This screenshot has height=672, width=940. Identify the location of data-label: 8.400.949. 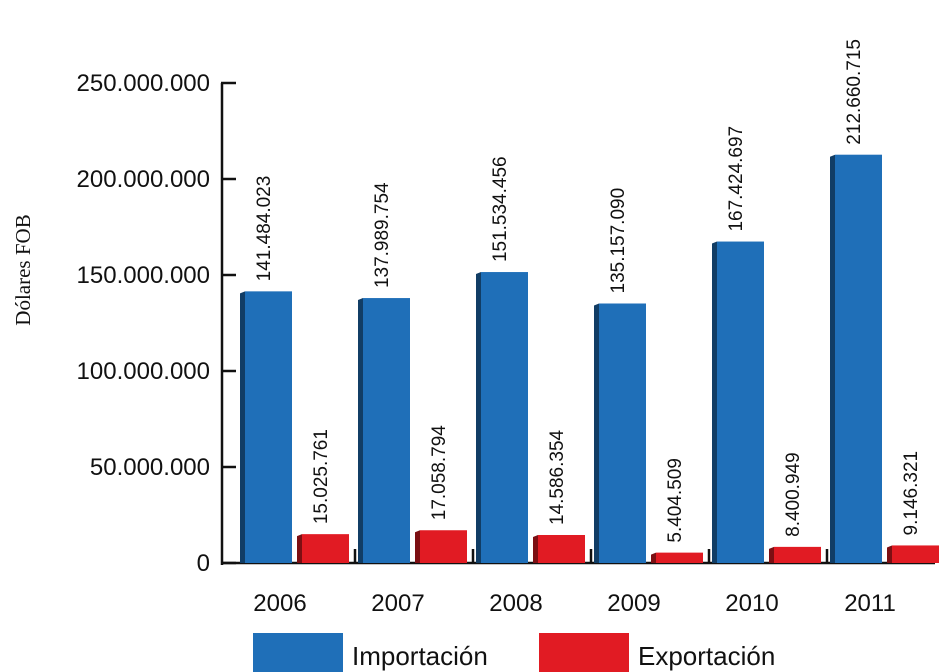
(793, 494).